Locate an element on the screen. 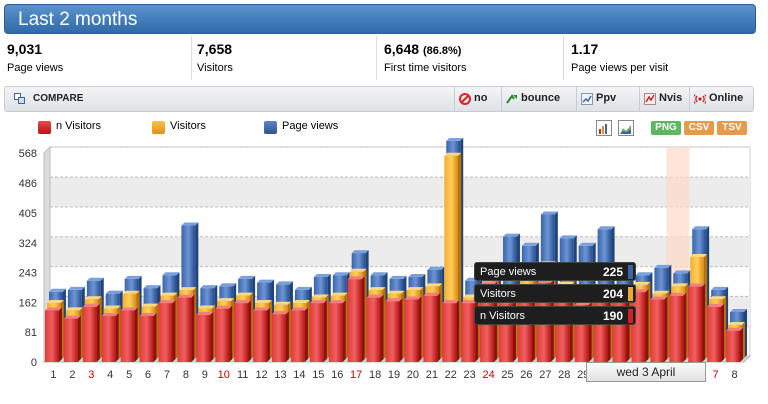 The width and height of the screenshot is (768, 404). compare-ppv-button: Ppv is located at coordinates (605, 99).